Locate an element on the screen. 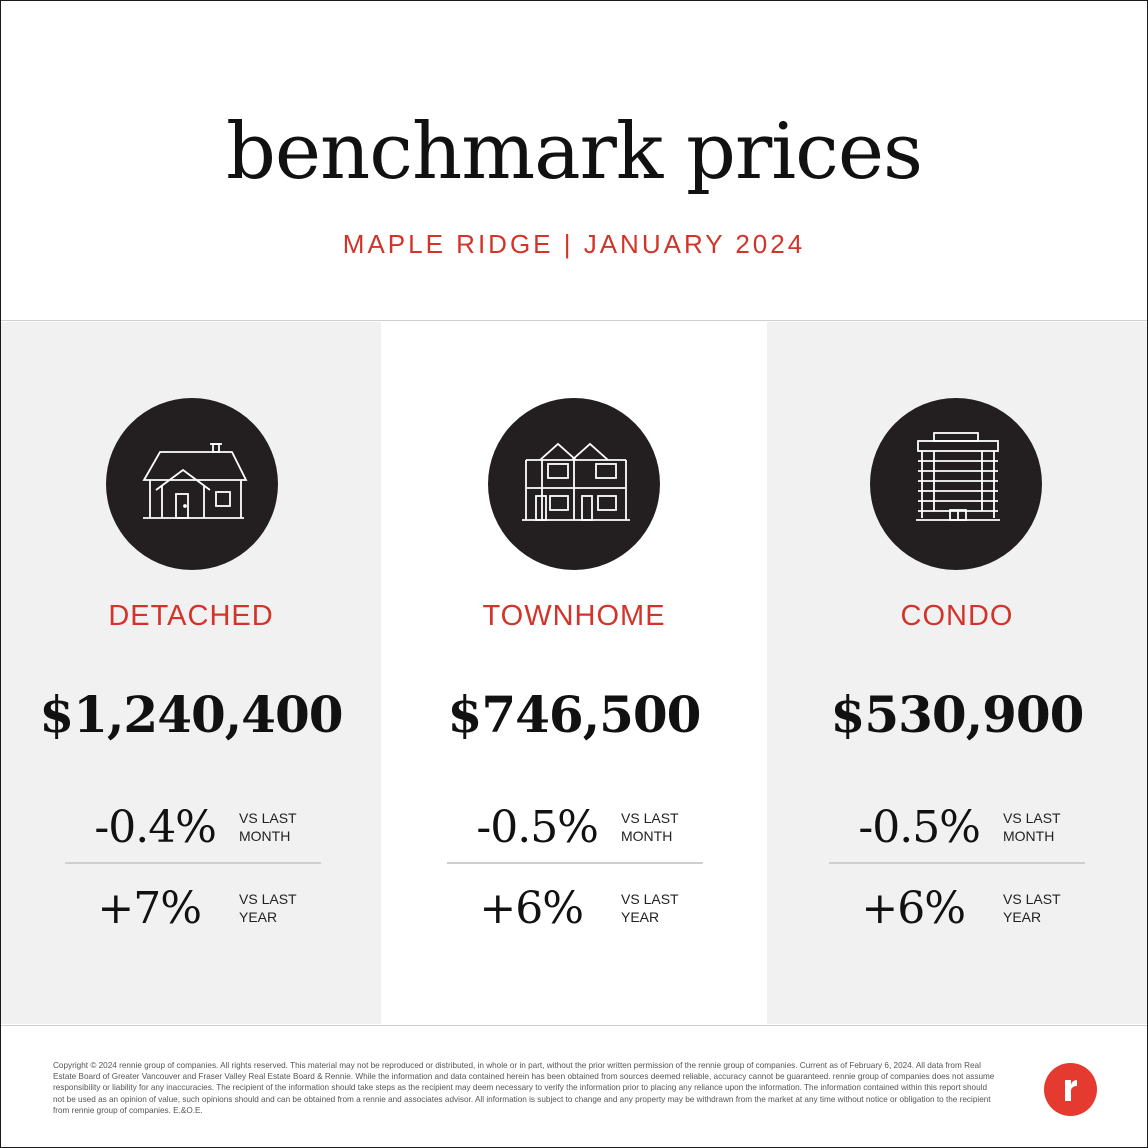  benchmark-price: $746,500 is located at coordinates (574, 714).